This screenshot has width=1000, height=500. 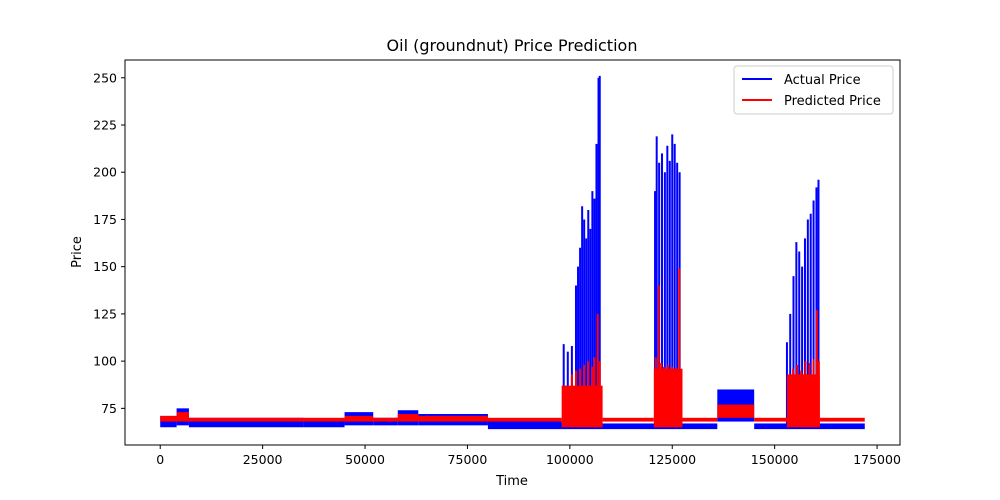 I want to click on x-tick-label: 25000, so click(x=263, y=459).